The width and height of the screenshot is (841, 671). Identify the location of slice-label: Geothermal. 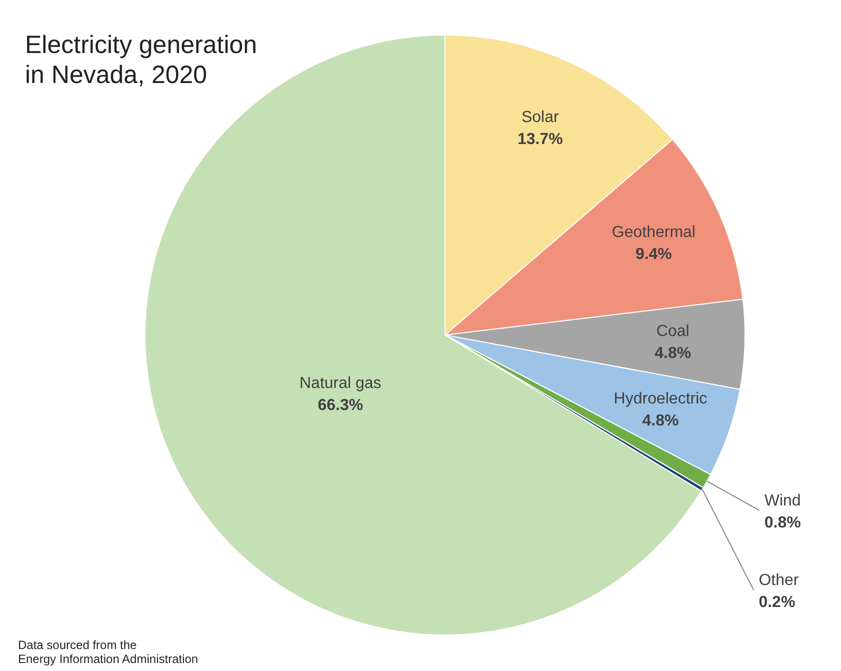
(654, 233).